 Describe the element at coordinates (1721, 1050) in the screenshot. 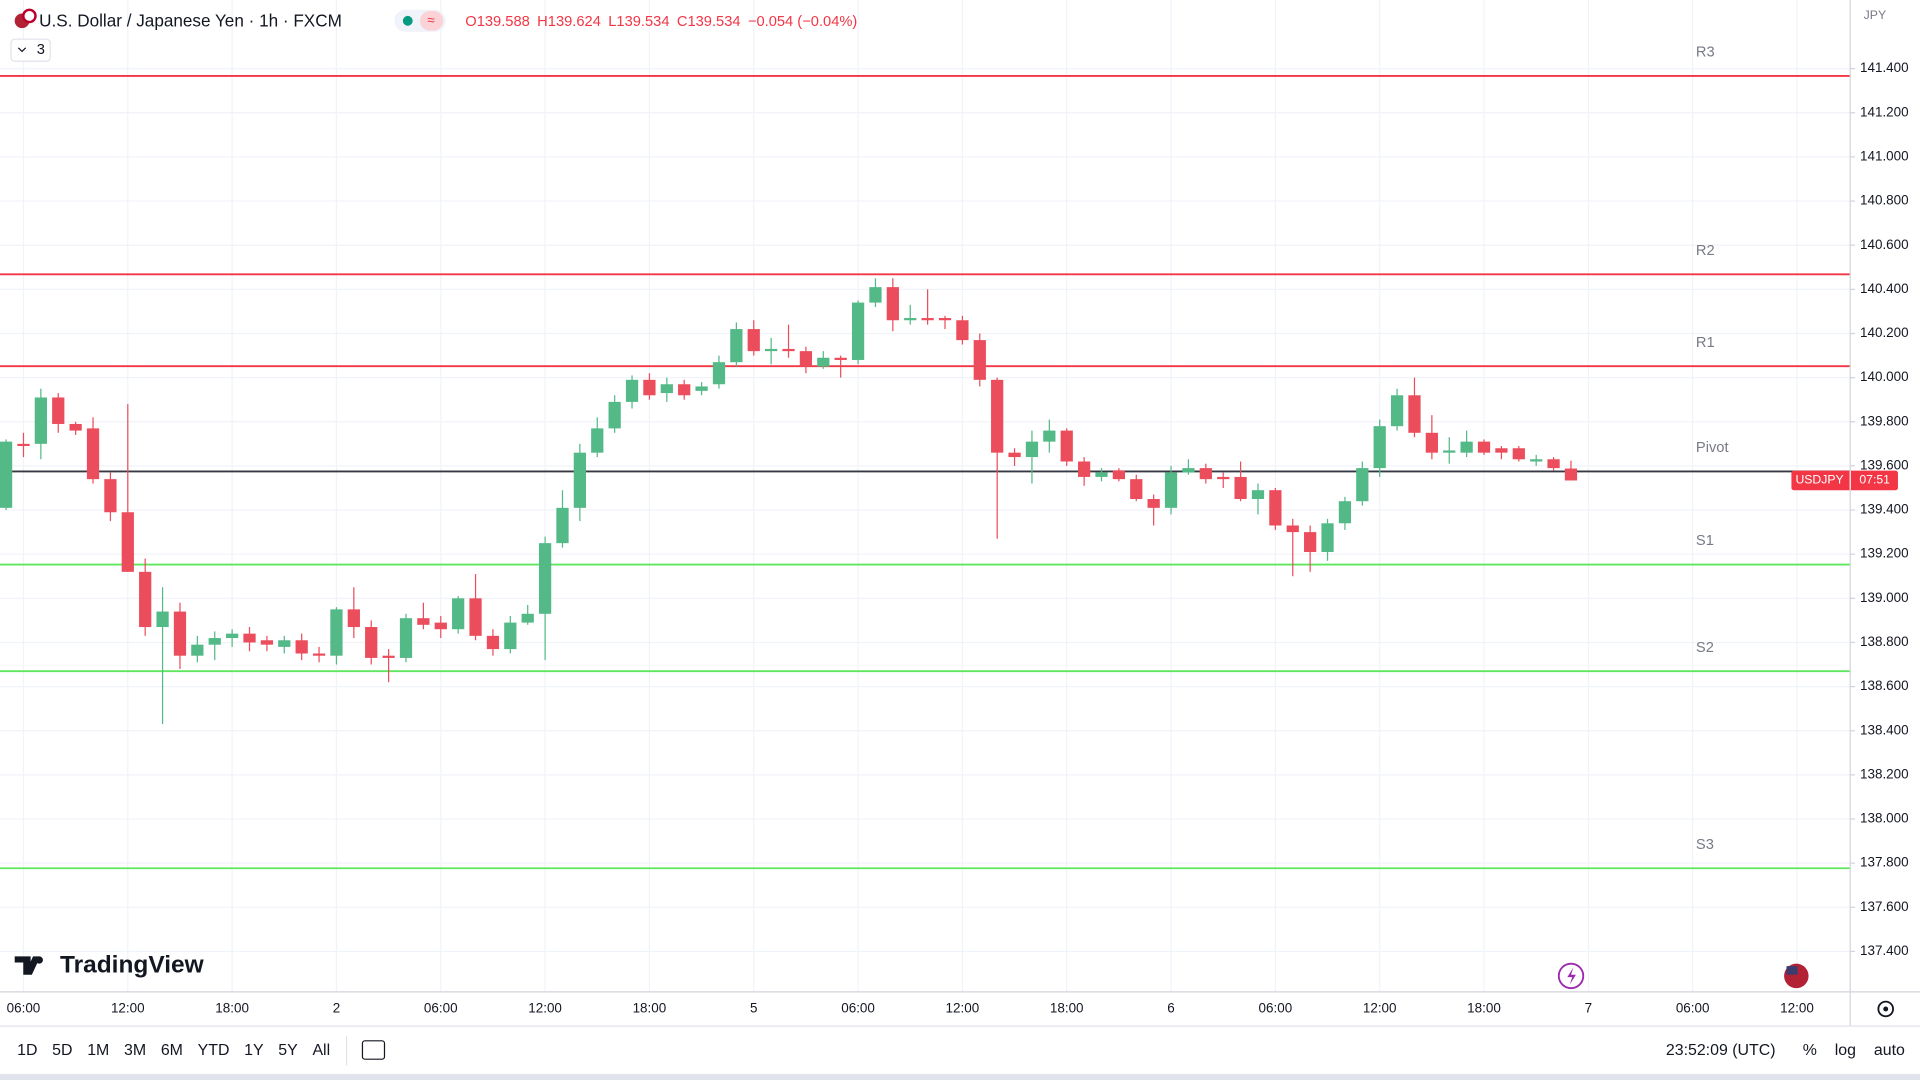

I see `clock: 23:52:09 (UTC)` at that location.